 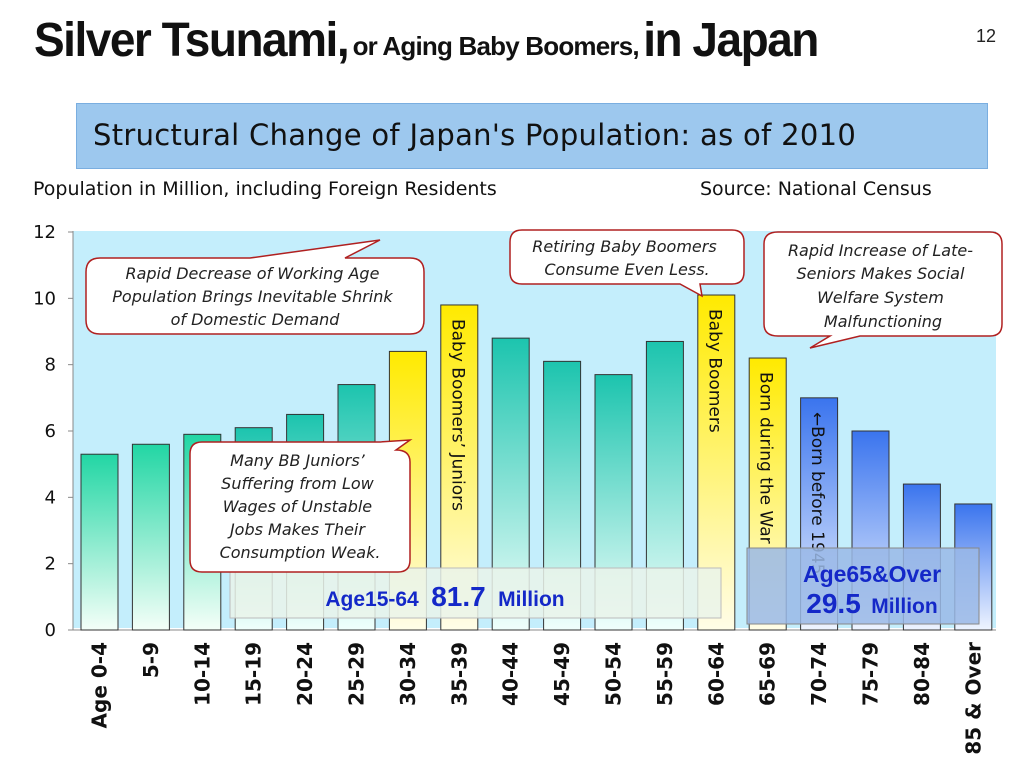 I want to click on x-tick-label: 55-59, so click(x=665, y=674).